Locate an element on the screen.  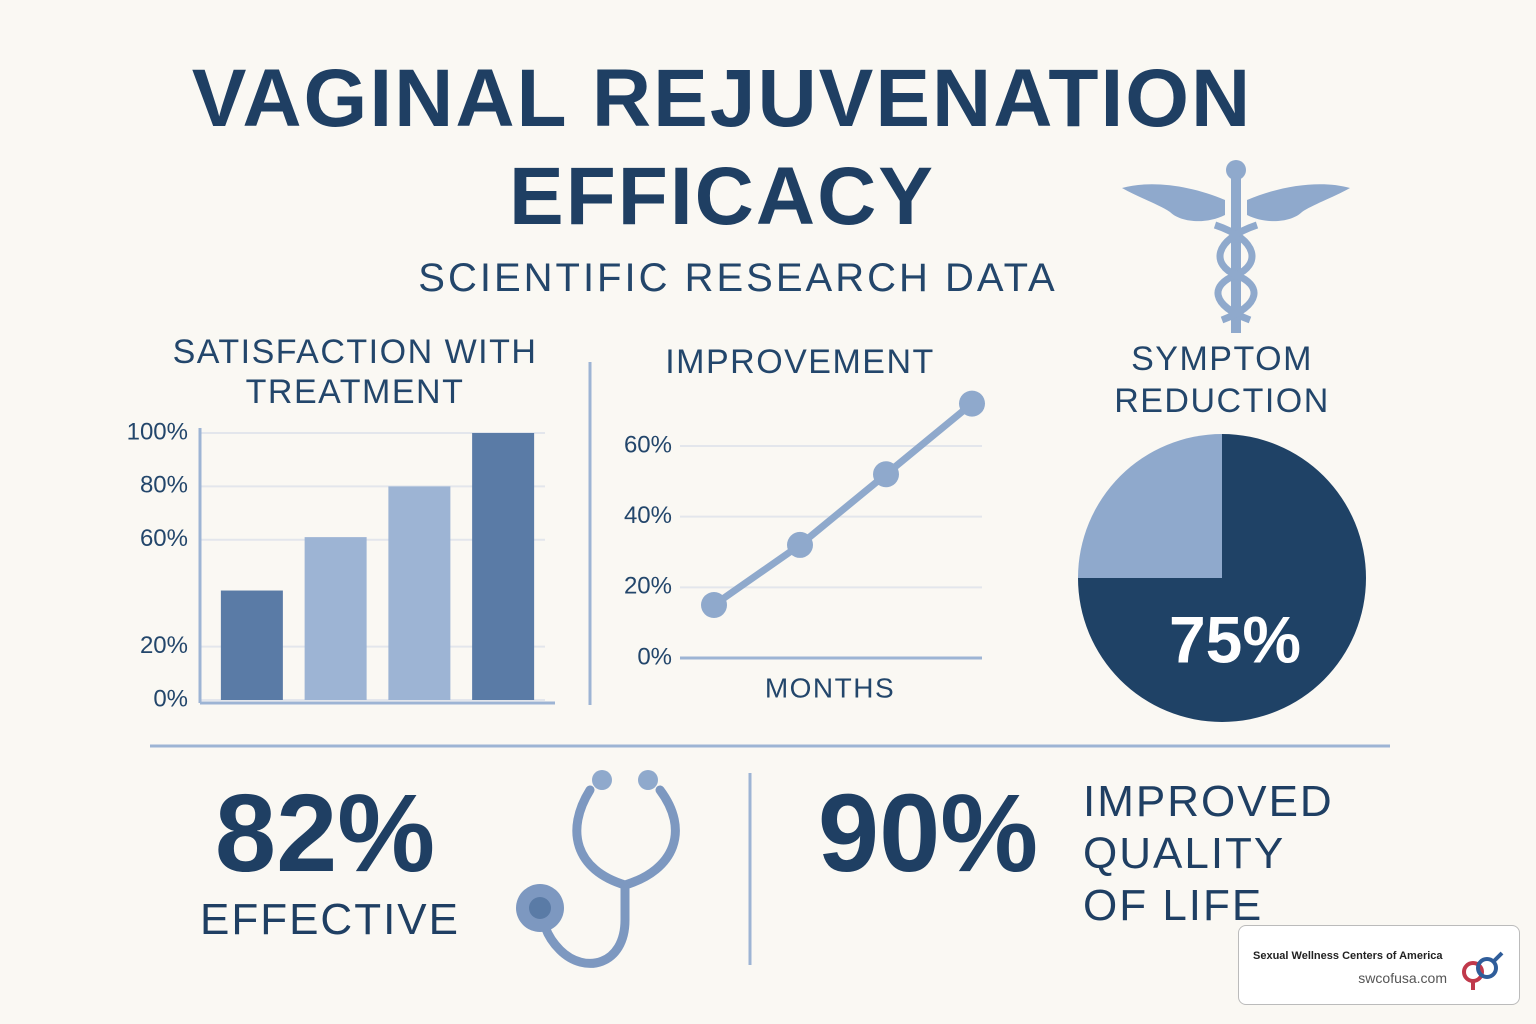
stat-label-line: OF LIFE is located at coordinates (1173, 905).